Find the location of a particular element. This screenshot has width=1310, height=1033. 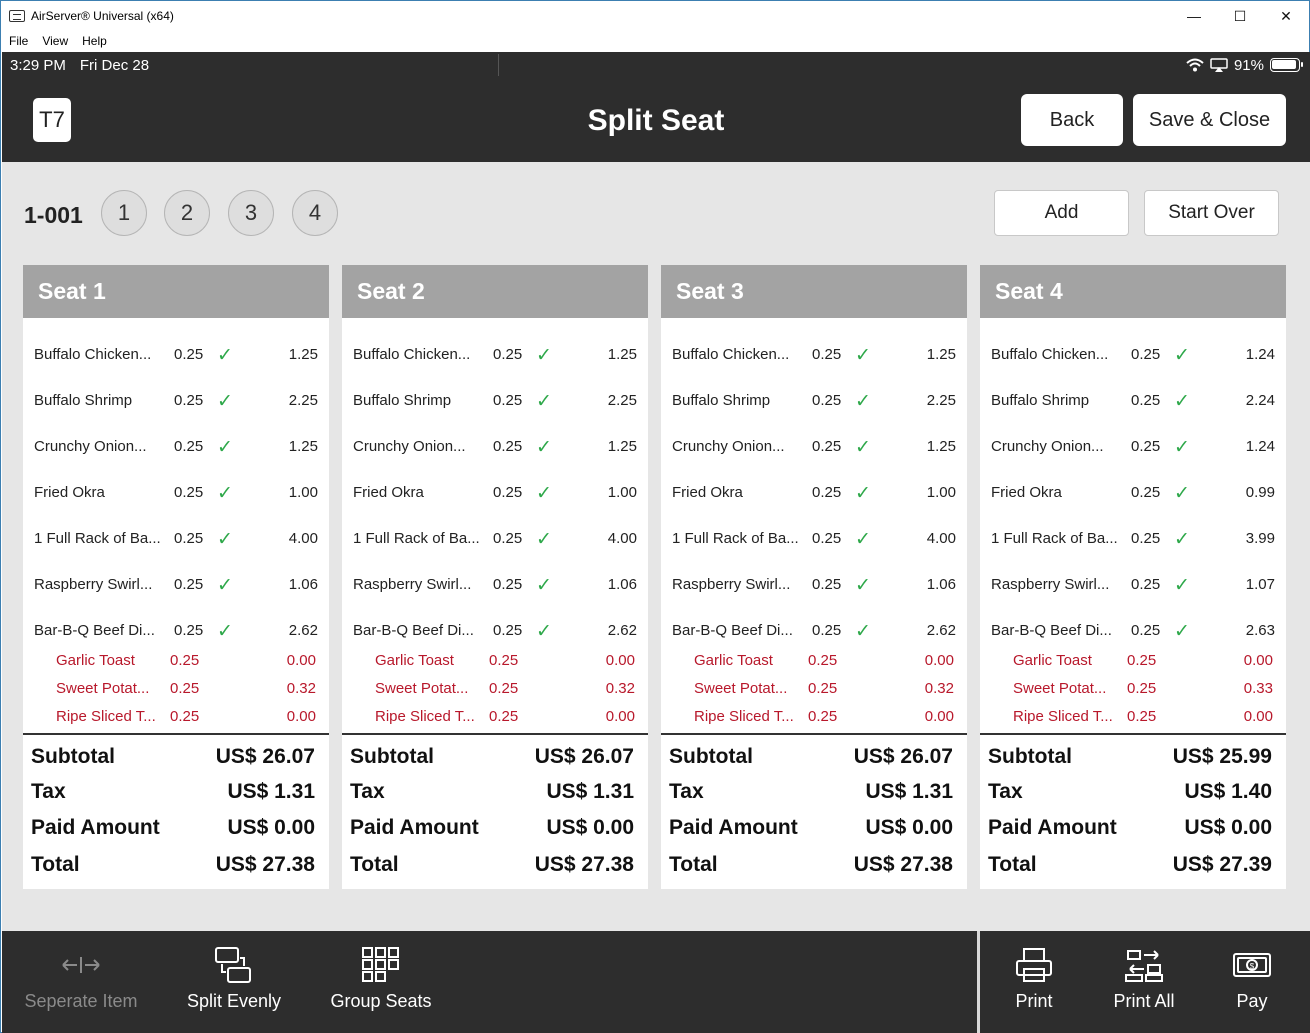

seat-selector-2: 2 is located at coordinates (187, 213).